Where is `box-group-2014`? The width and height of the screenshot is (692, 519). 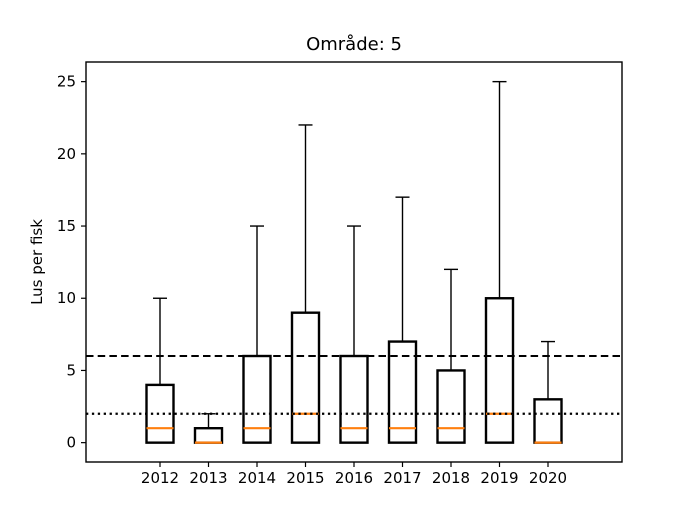 box-group-2014 is located at coordinates (257, 334).